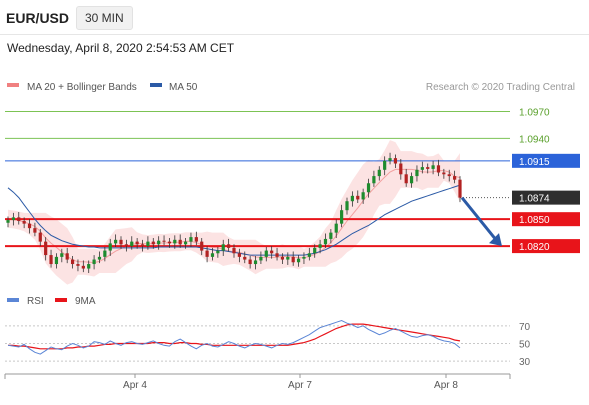  Describe the element at coordinates (61, 300) in the screenshot. I see `rsi-ma-legend-swatch` at that location.